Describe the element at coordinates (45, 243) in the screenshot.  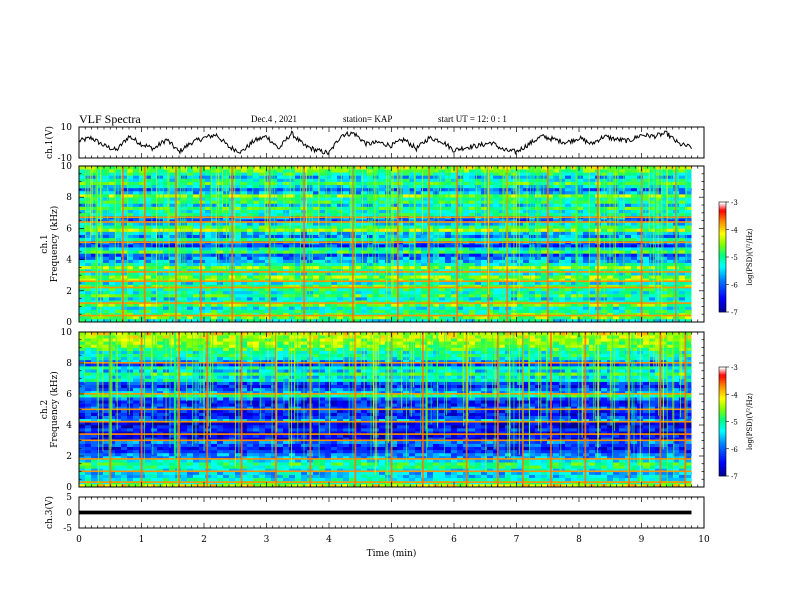
I see `ch1-ylabel: ch.1` at that location.